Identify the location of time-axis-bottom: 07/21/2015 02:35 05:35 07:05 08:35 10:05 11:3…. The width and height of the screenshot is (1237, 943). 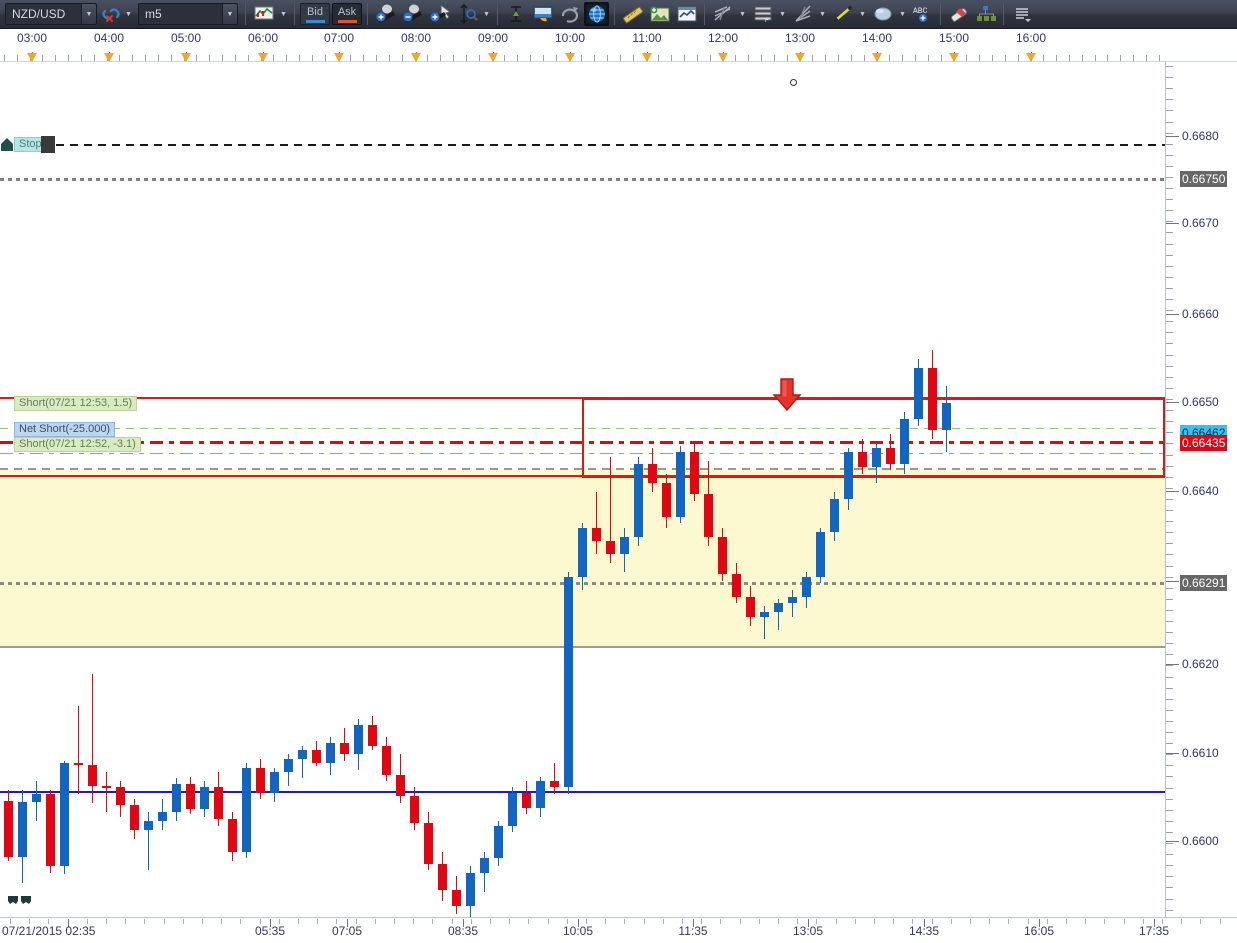
(618, 930).